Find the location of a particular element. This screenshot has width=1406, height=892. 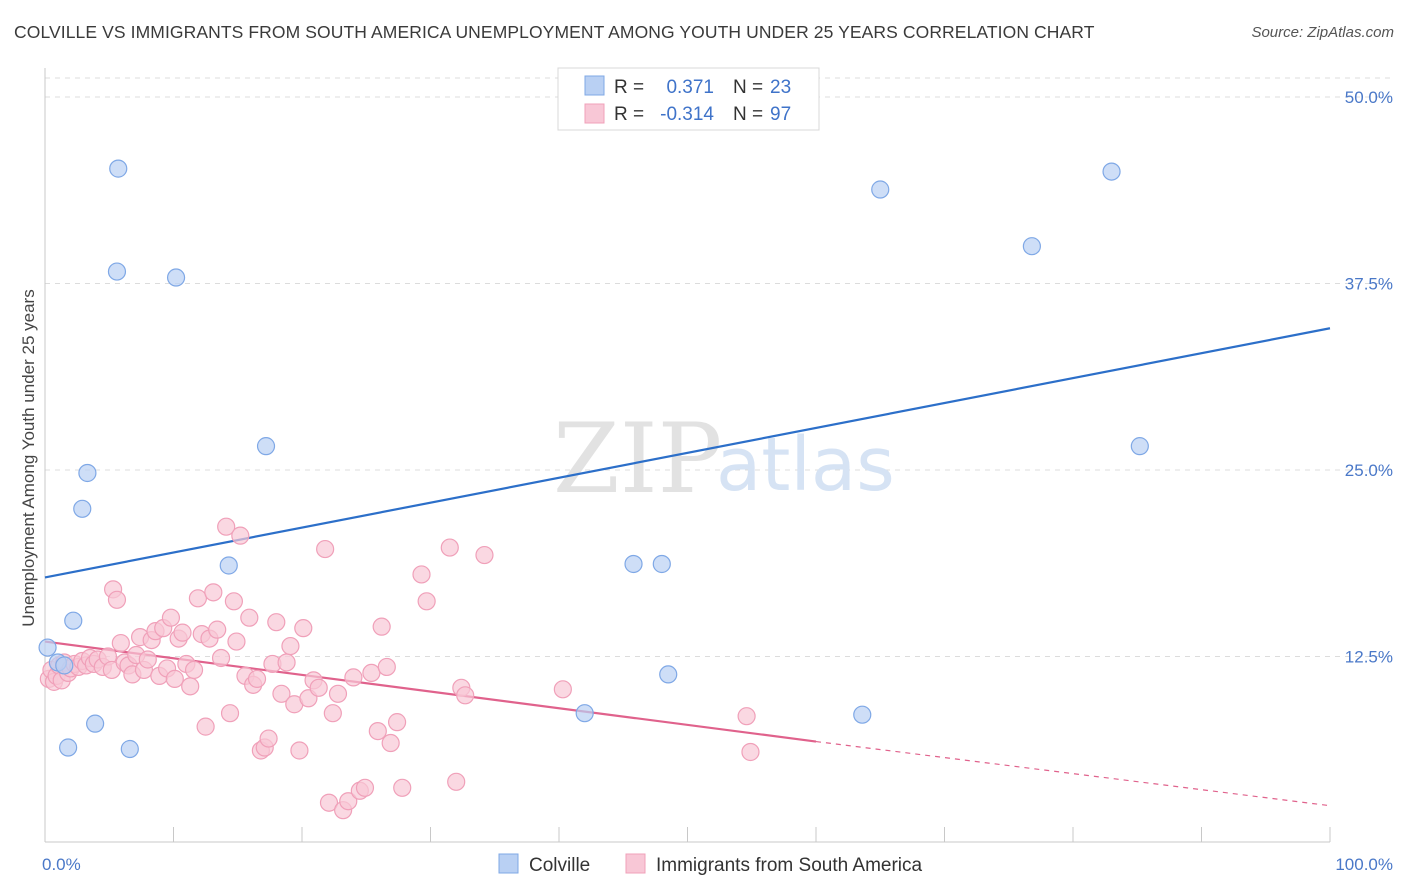

x-tick-labels: 0.0% 100.0% is located at coordinates (717, 864).